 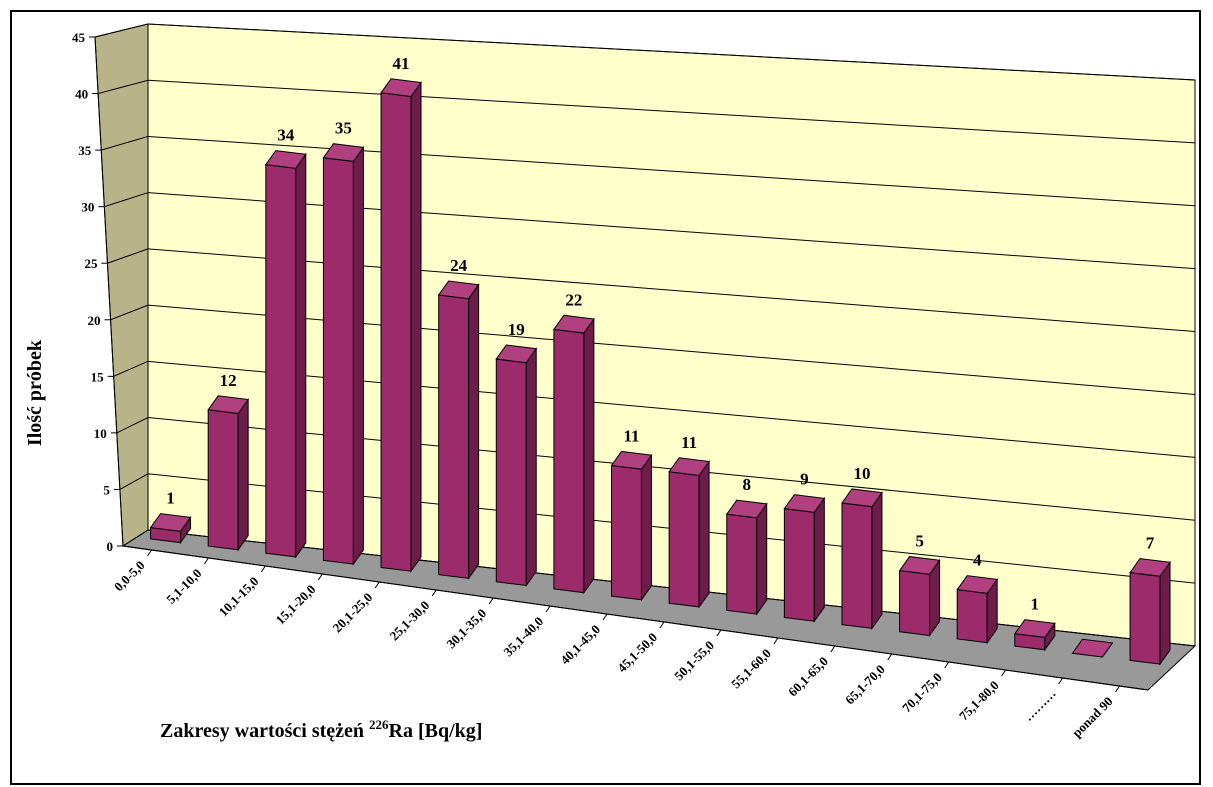 I want to click on data-label: 22, so click(x=573, y=299).